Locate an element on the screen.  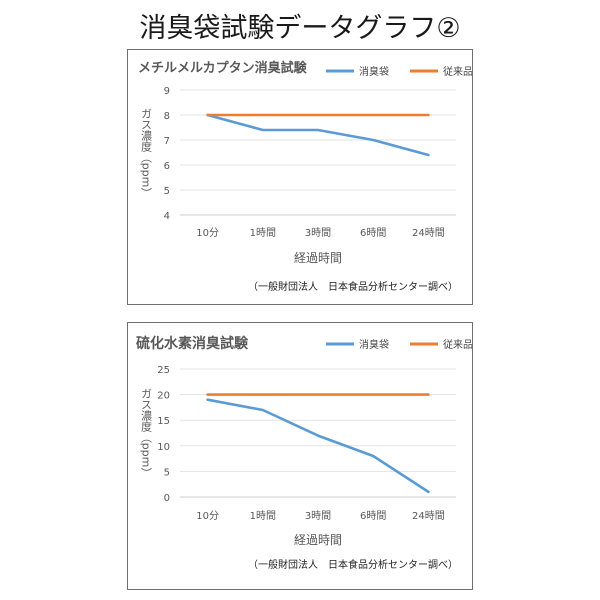
y-tick-label: 8 is located at coordinates (167, 116).